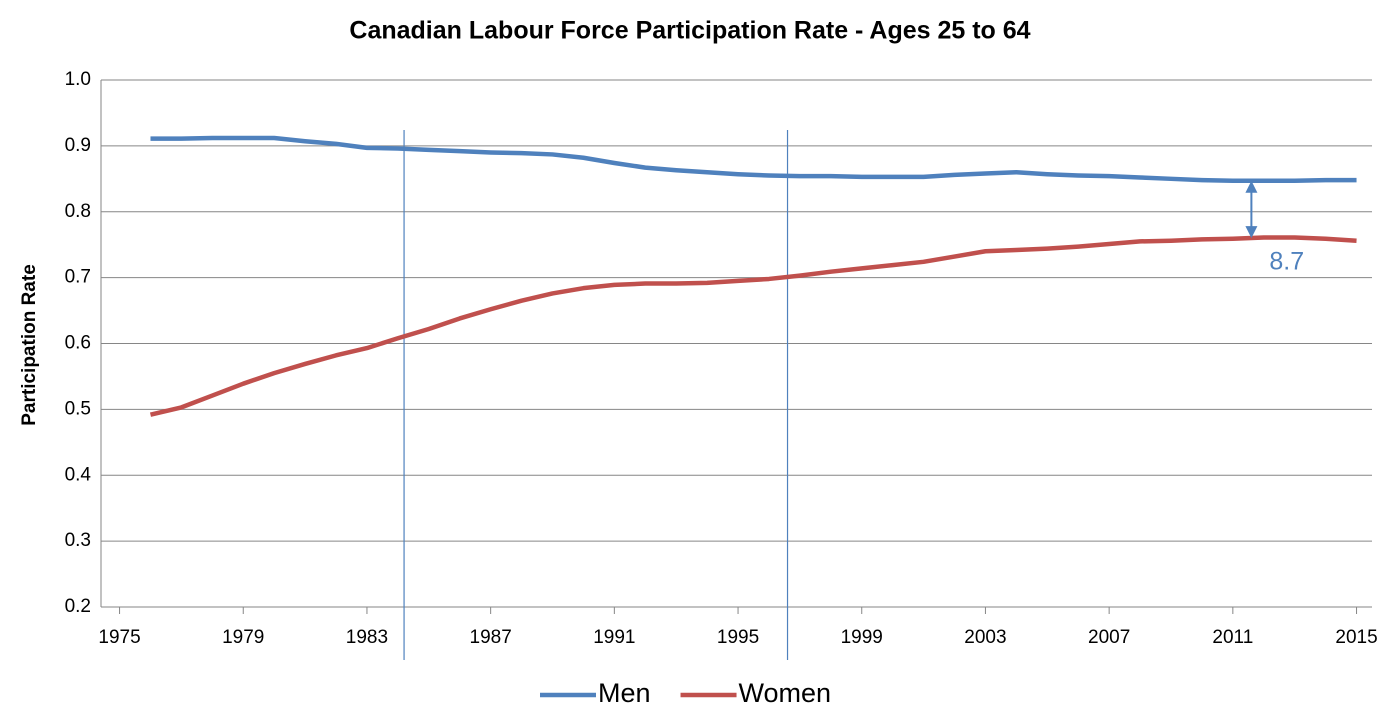  I want to click on x-tick-label: 1975, so click(119, 637).